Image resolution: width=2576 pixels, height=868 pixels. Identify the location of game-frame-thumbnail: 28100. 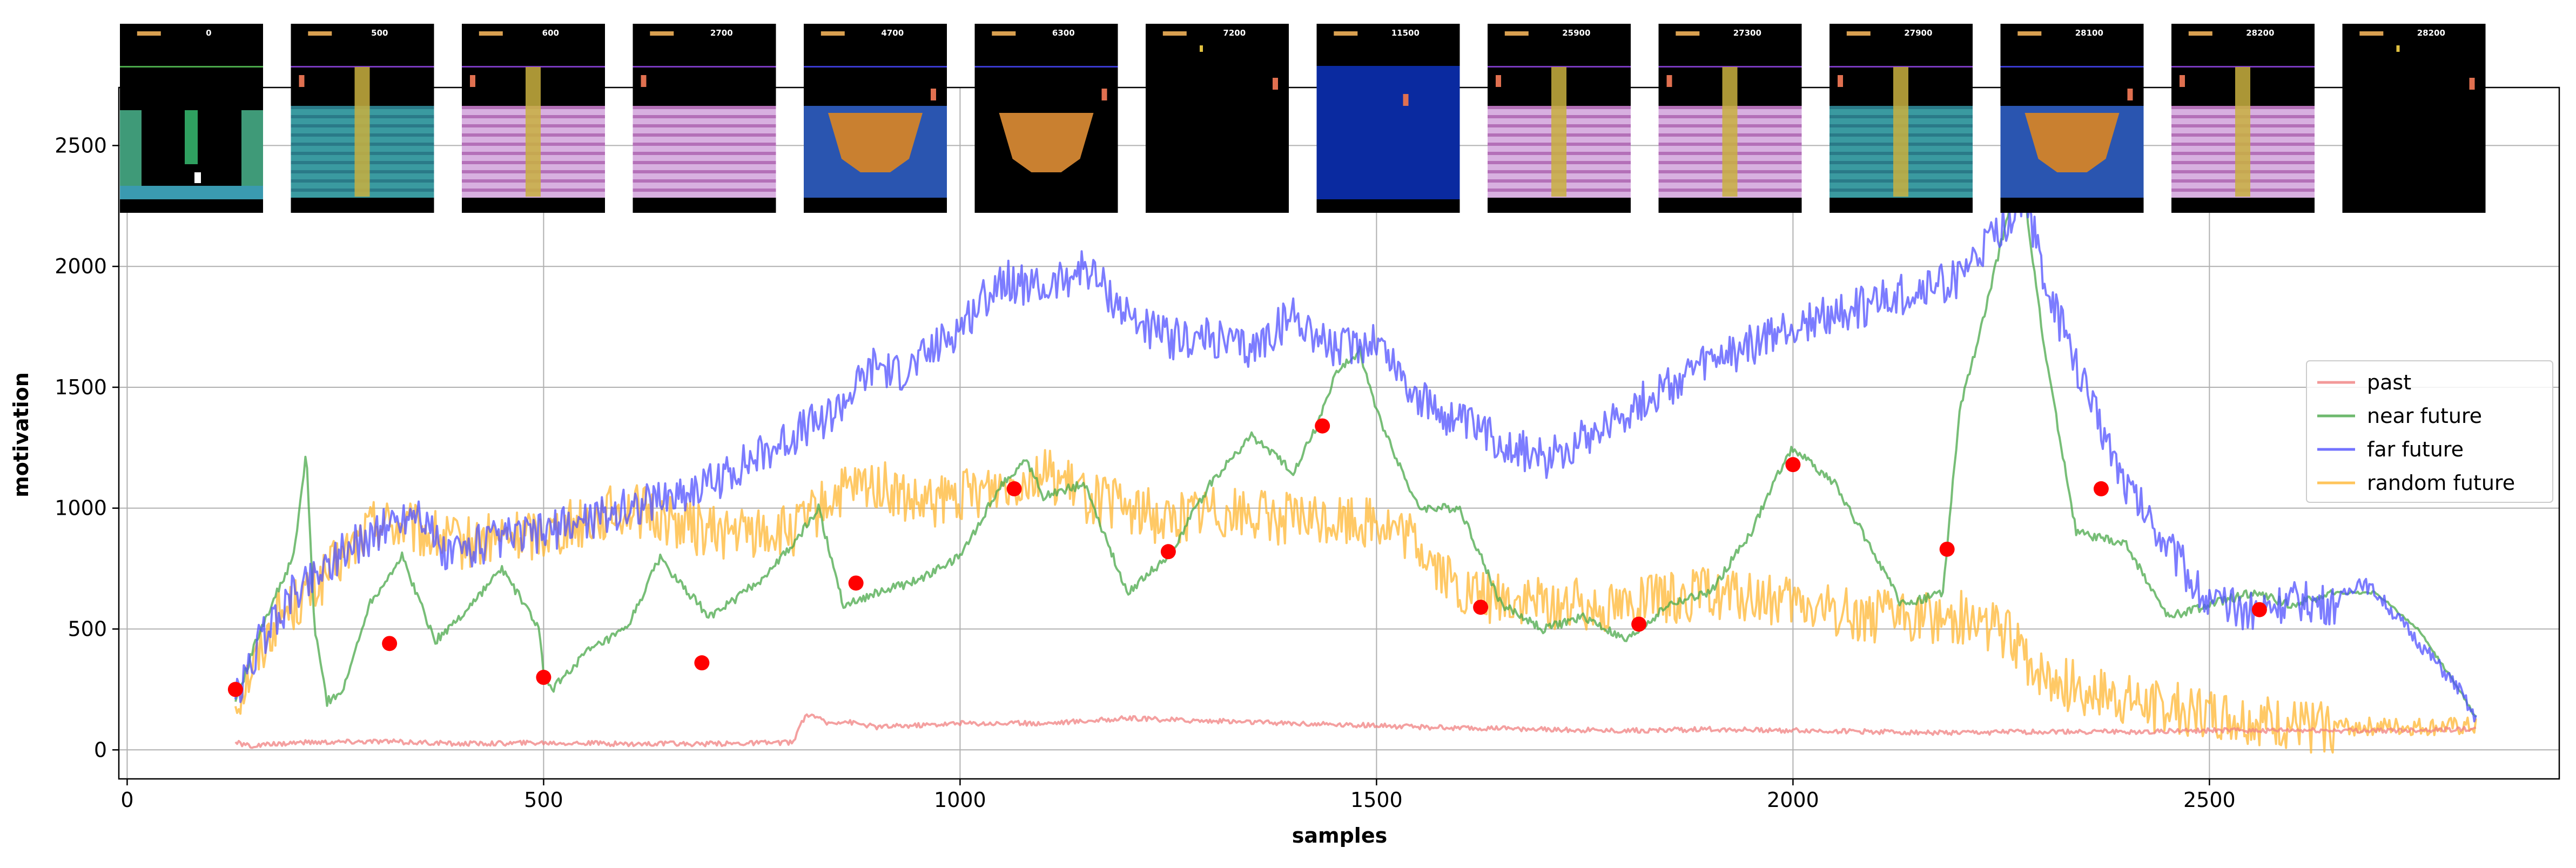
(2072, 118).